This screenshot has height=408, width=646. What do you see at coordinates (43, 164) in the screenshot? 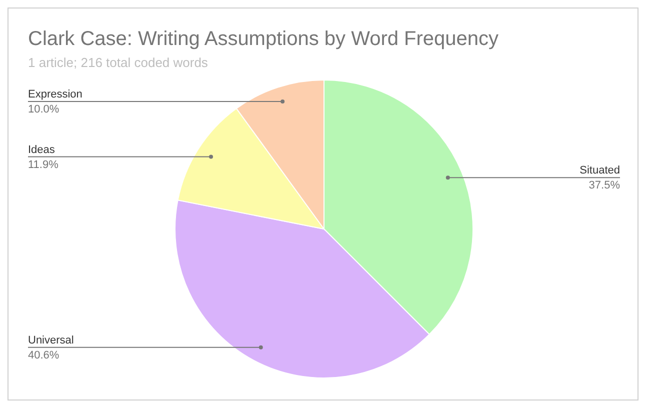
I see `data-label: 11.9%` at bounding box center [43, 164].